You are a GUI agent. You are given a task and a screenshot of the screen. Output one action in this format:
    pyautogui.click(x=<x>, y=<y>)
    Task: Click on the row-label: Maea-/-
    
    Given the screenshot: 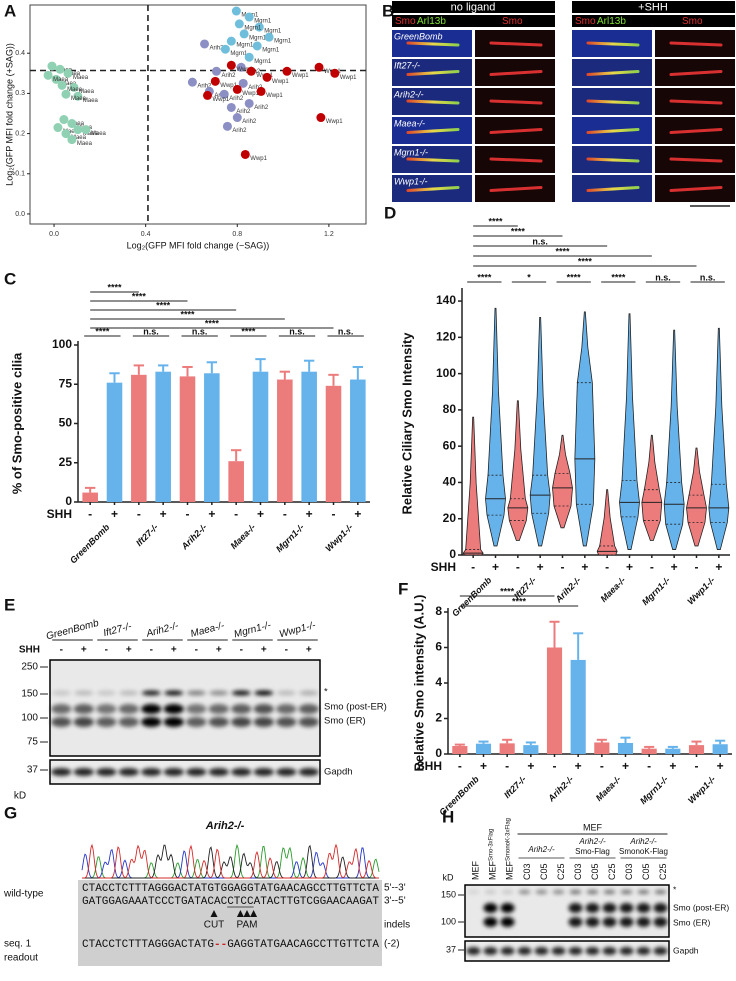 What is the action you would take?
    pyautogui.click(x=409, y=123)
    